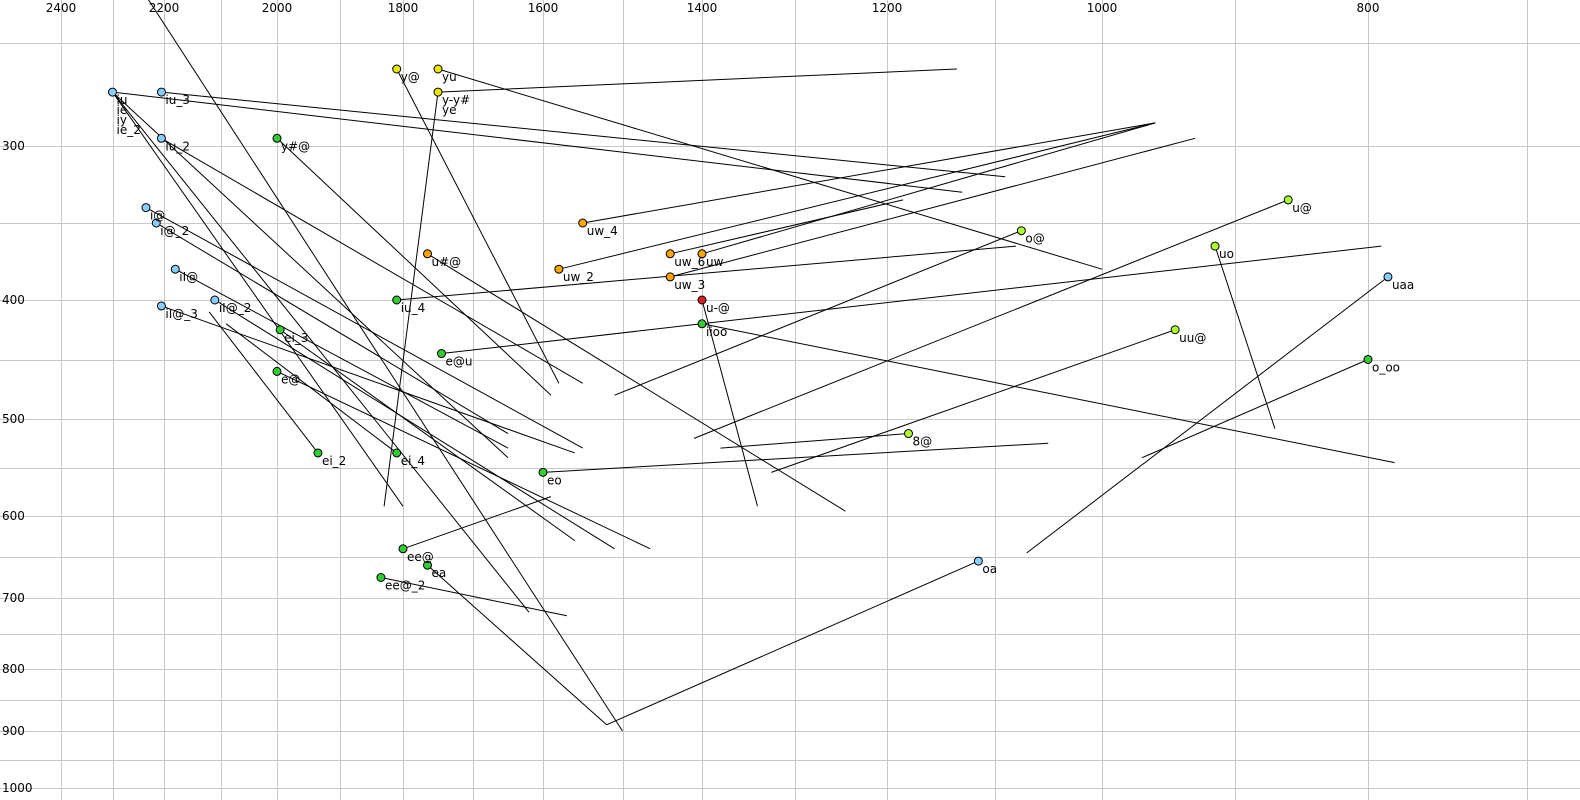  Describe the element at coordinates (17, 788) in the screenshot. I see `y-tick-label: 1000` at that location.